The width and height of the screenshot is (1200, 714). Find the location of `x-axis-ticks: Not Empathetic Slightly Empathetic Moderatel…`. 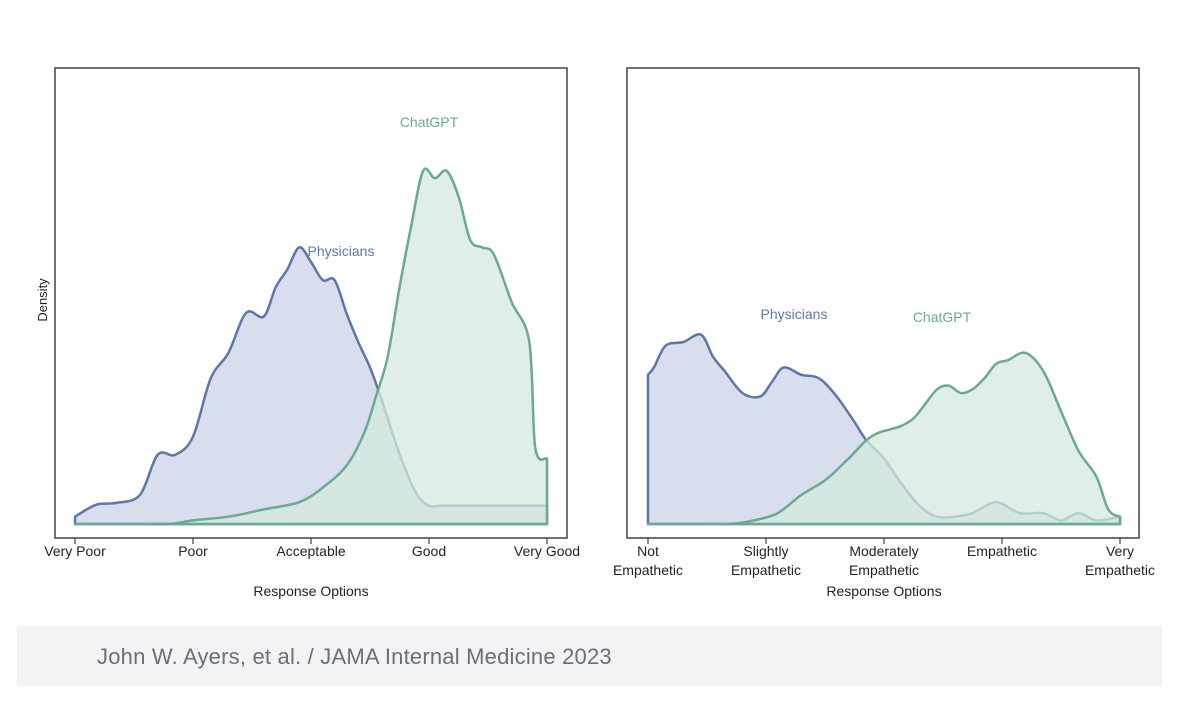

x-axis-ticks: Not Empathetic Slightly Empathetic Moderatel… is located at coordinates (884, 558).